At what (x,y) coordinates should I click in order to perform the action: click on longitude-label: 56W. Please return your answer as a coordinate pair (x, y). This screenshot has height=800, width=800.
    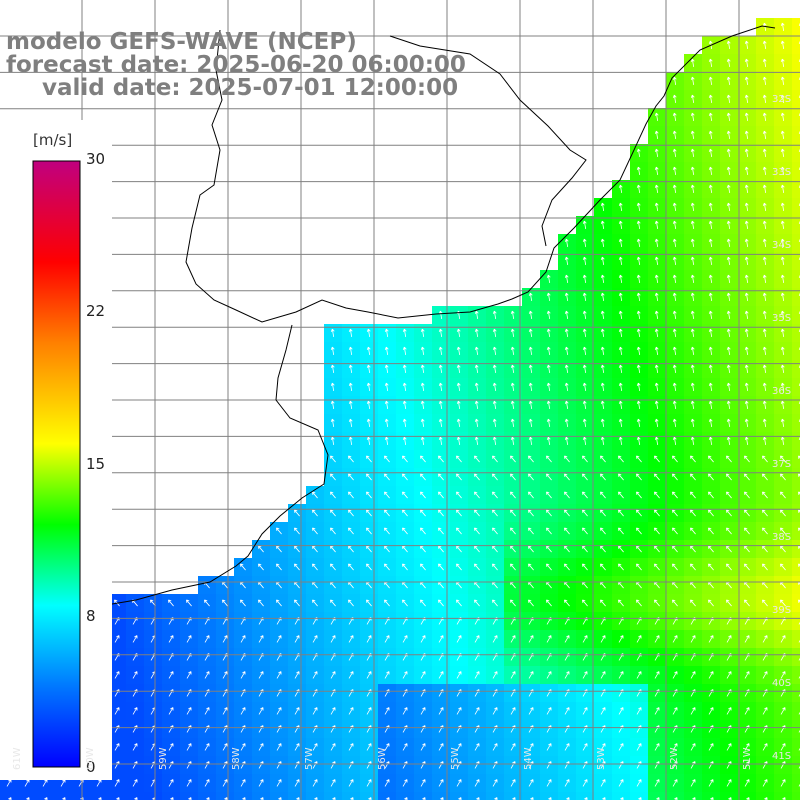
    Looking at the image, I should click on (382, 758).